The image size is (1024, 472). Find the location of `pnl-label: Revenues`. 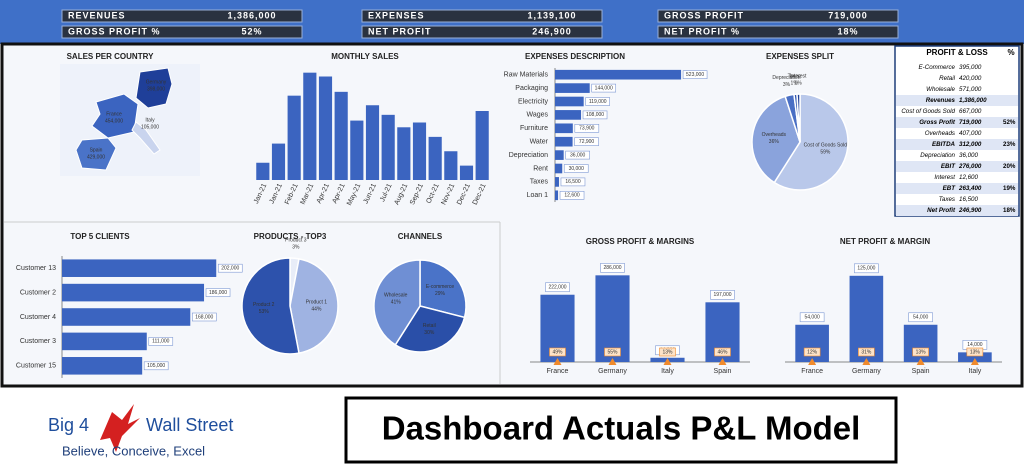

pnl-label: Revenues is located at coordinates (941, 100).